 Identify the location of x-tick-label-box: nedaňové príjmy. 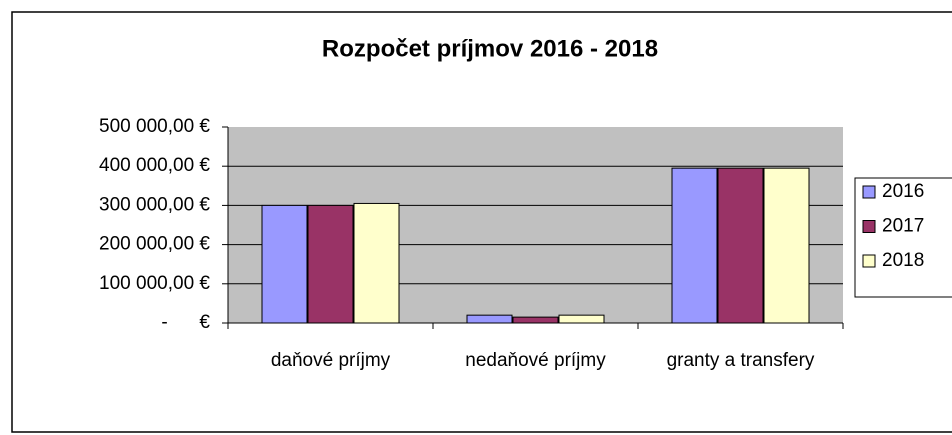
(535, 360).